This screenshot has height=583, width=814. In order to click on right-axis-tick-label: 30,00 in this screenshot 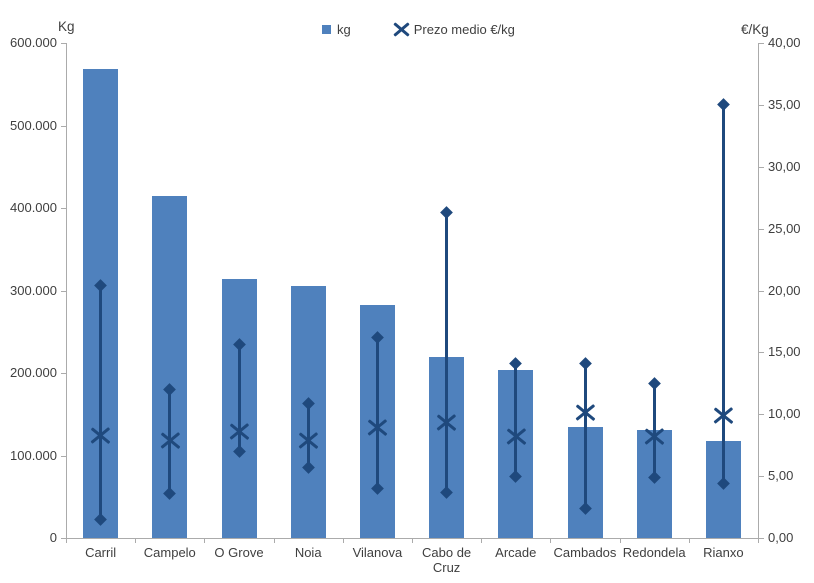, I will do `click(784, 166)`.